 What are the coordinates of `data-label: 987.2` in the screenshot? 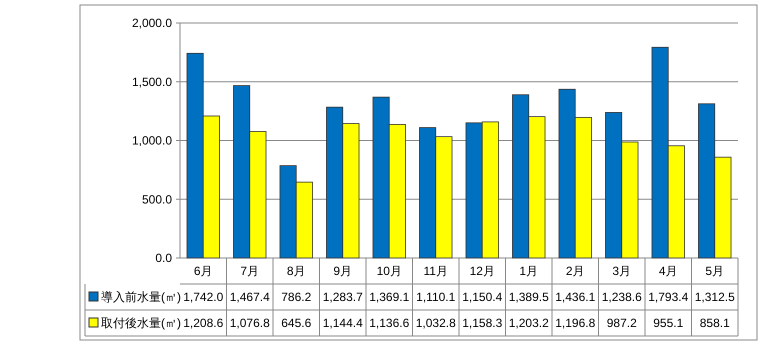 It's located at (622, 323).